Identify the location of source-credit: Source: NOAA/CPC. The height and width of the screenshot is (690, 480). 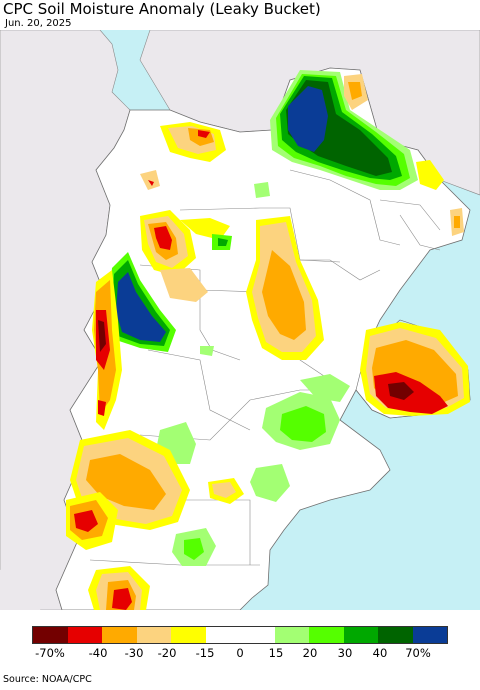
(47, 679).